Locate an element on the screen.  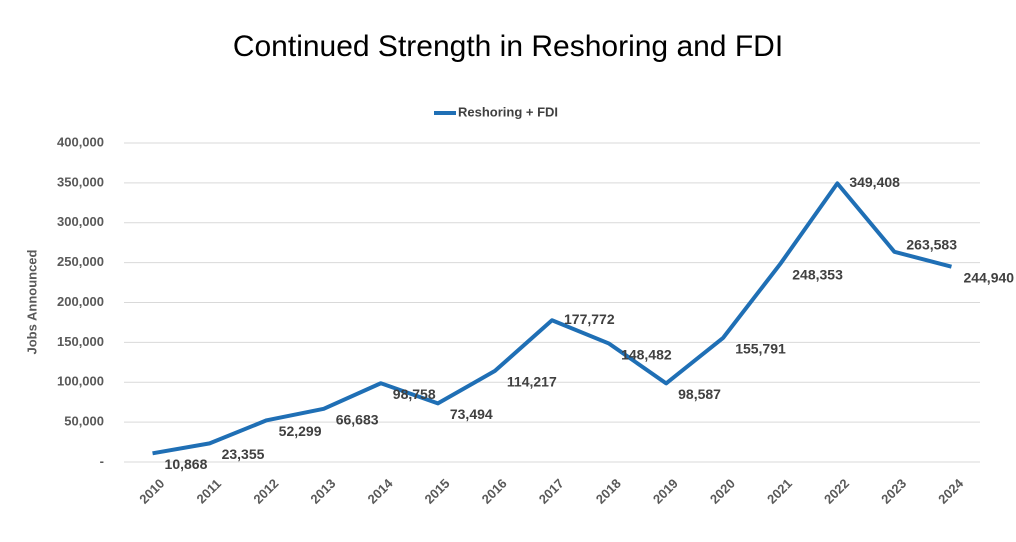
data-label: 148,482 is located at coordinates (646, 354).